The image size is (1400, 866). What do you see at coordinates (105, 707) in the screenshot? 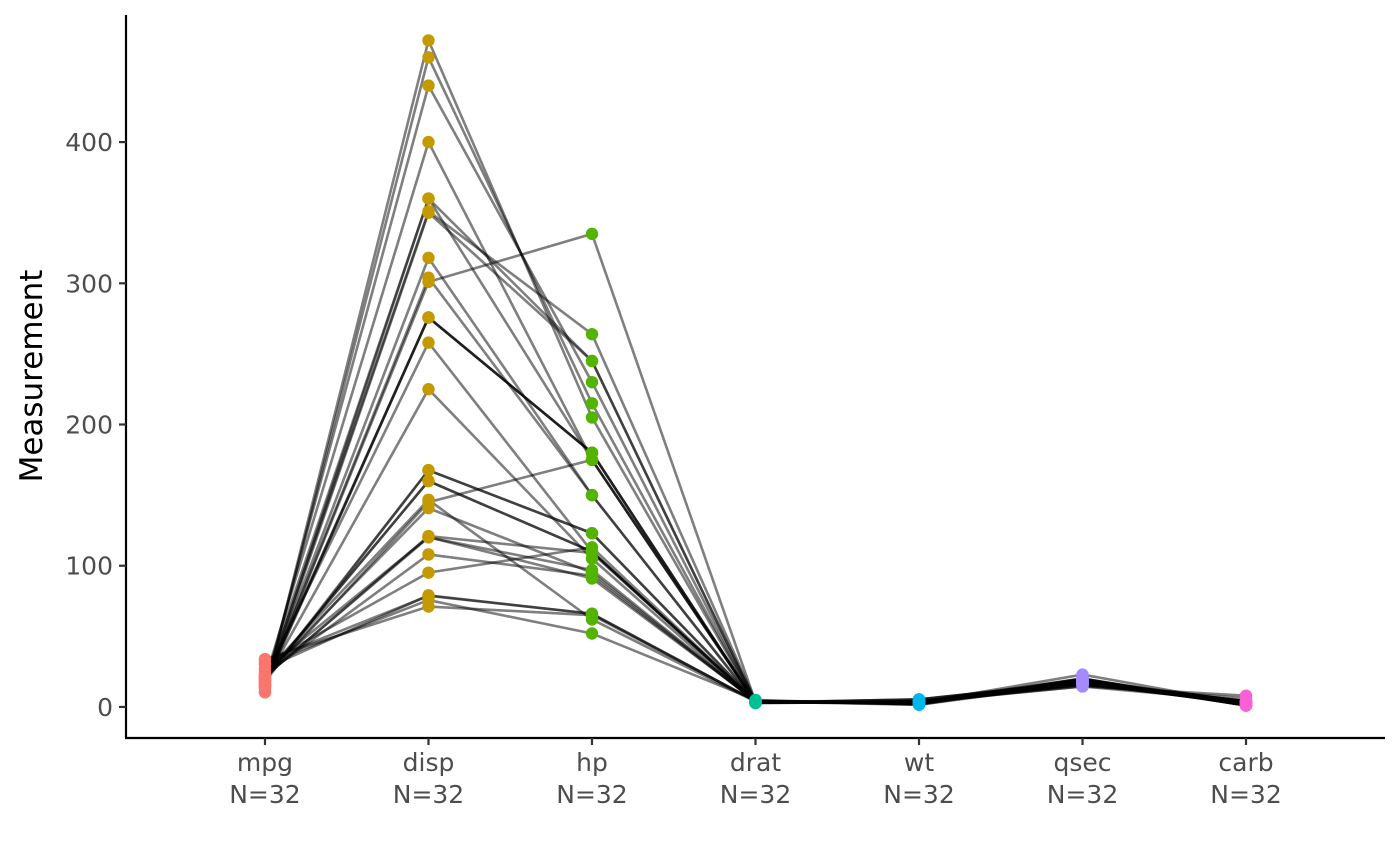
I see `y-tick-label: 0` at bounding box center [105, 707].